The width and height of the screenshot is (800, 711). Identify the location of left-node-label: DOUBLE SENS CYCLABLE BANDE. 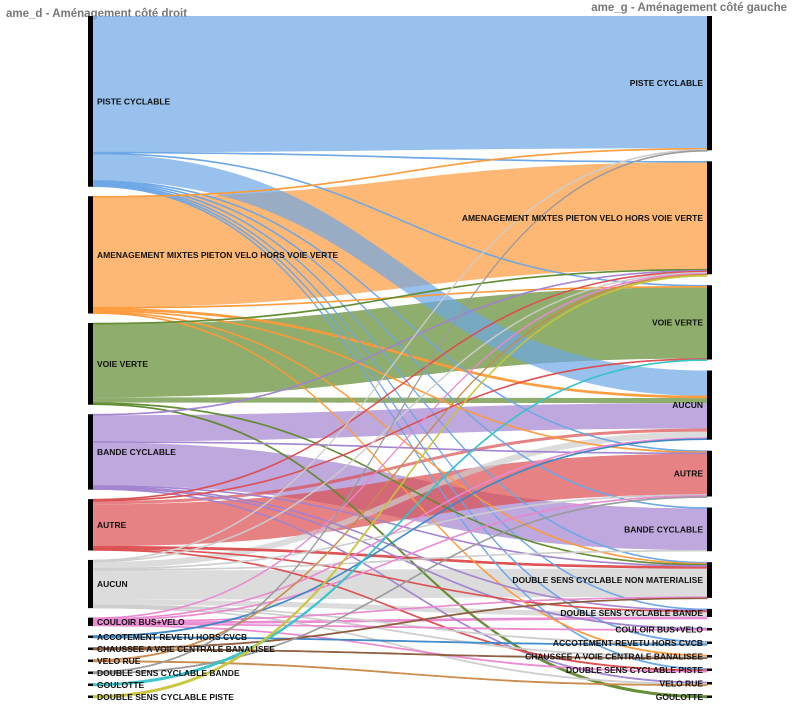
(168, 673).